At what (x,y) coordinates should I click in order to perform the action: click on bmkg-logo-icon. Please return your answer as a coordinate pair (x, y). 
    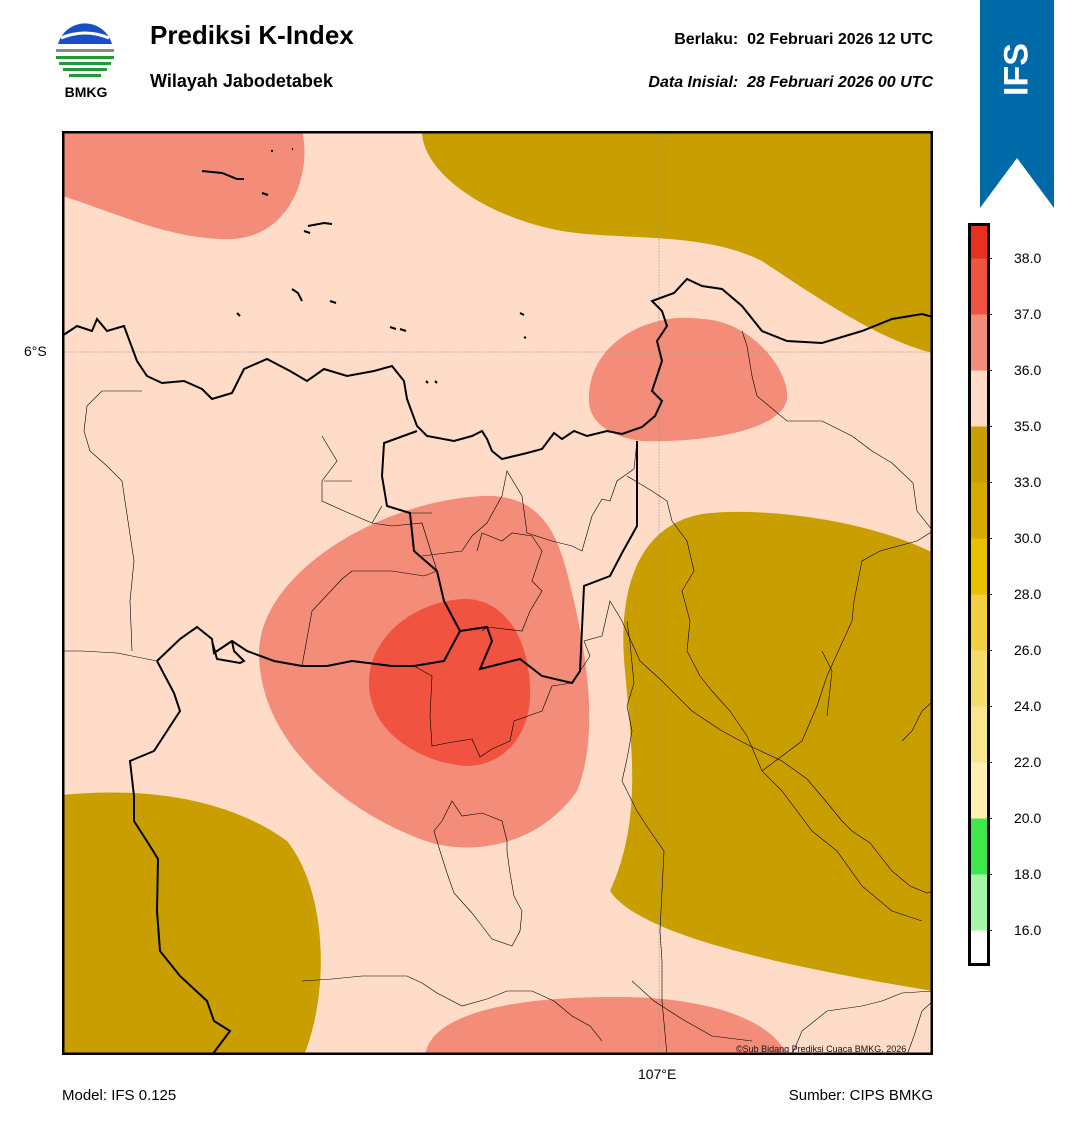
    Looking at the image, I should click on (85, 52).